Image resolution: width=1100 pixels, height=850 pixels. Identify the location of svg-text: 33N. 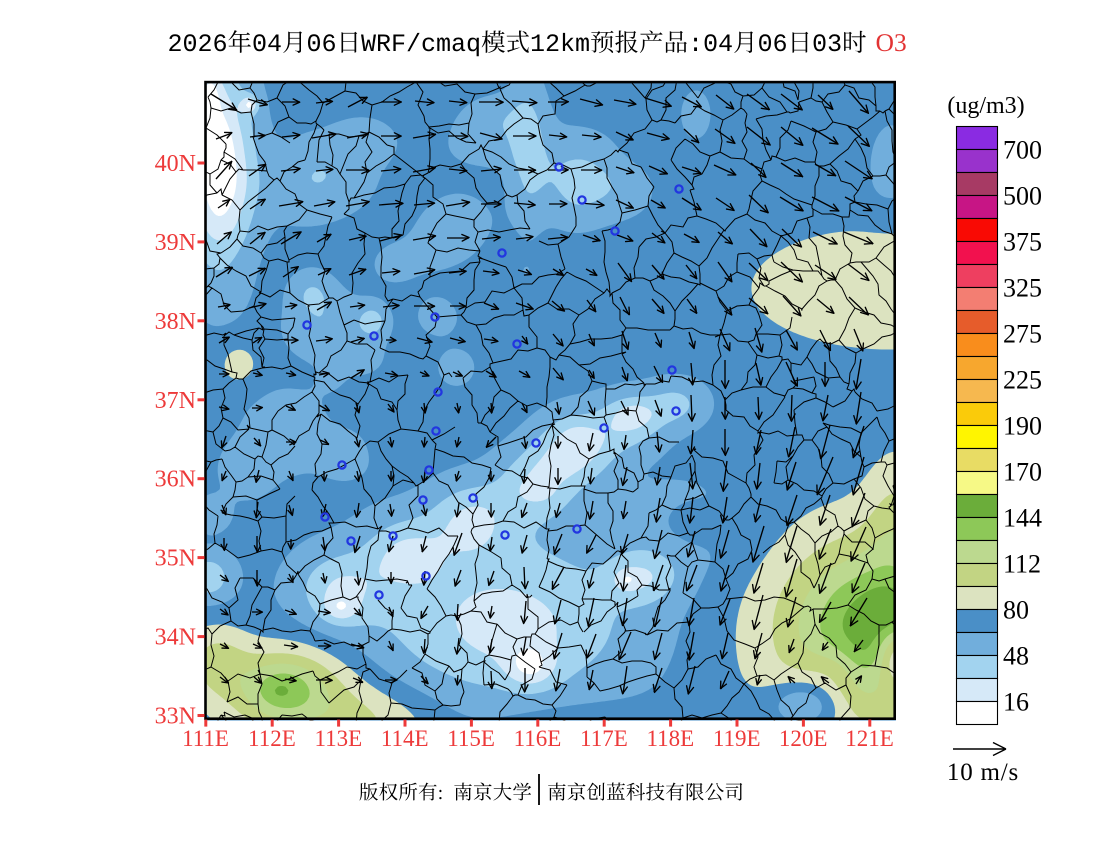
(175, 717).